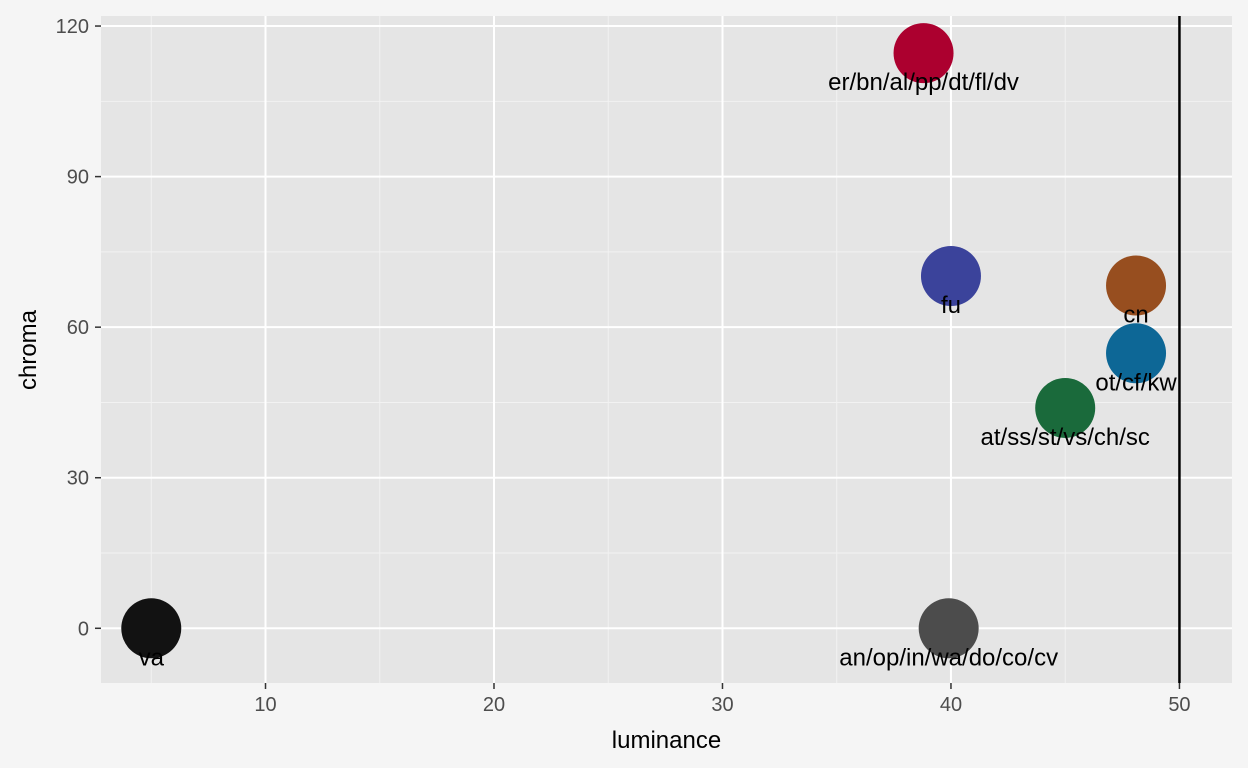  What do you see at coordinates (951, 705) in the screenshot?
I see `x-tick-label: 40` at bounding box center [951, 705].